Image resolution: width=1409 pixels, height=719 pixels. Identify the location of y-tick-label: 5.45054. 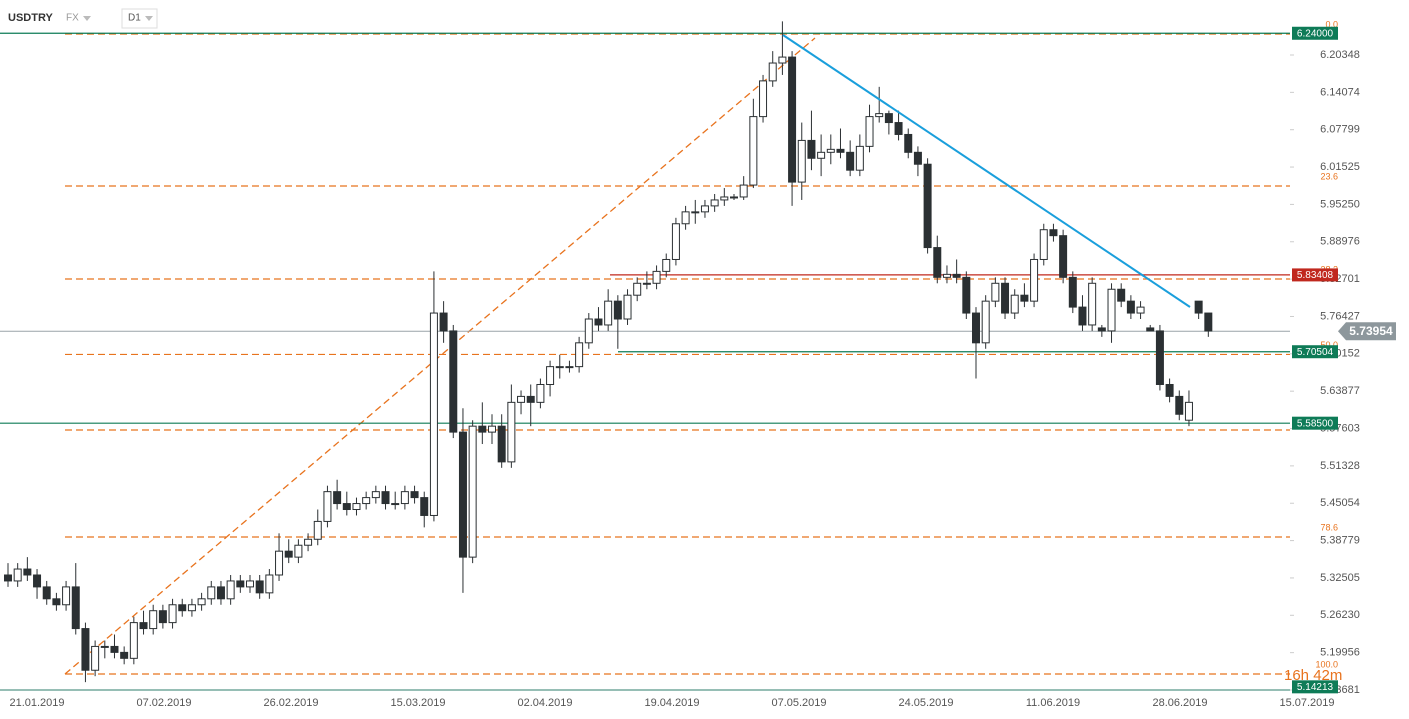
(1340, 503).